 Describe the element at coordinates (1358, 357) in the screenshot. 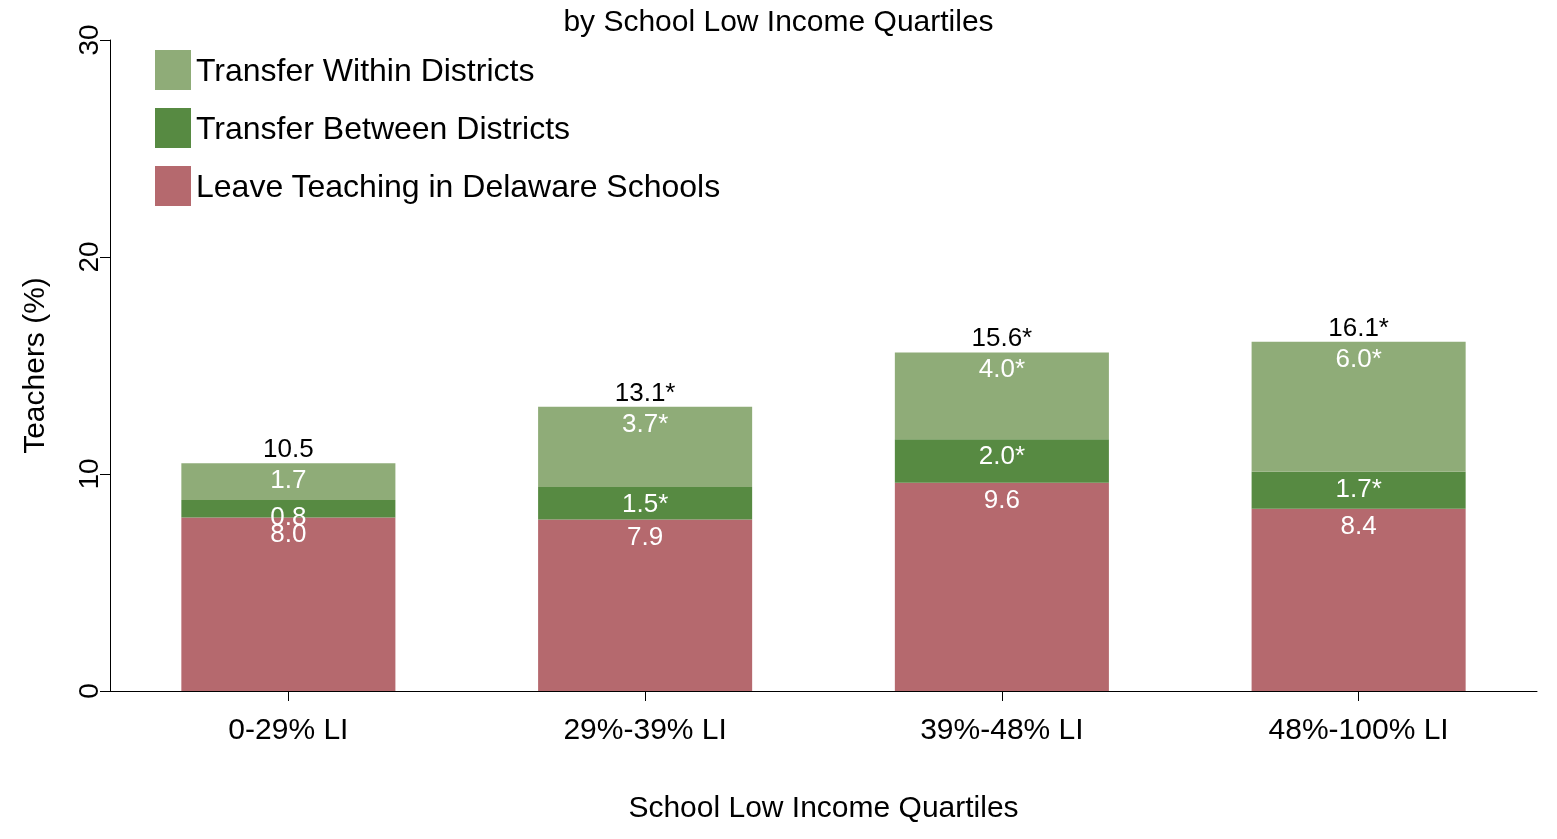

I see `data-label: 6.0*` at that location.